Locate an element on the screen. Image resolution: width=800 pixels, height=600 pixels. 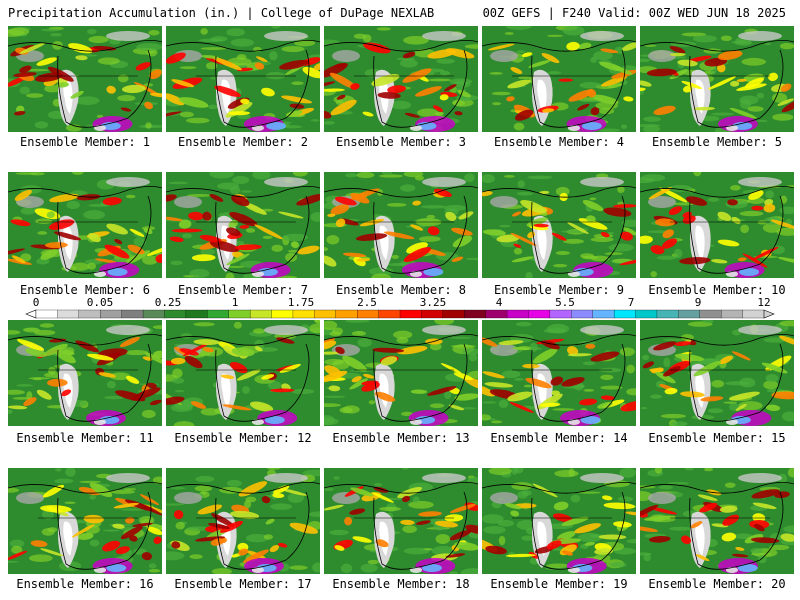
ensemble-member-label: Ensemble Member: 4 is located at coordinates (559, 142).